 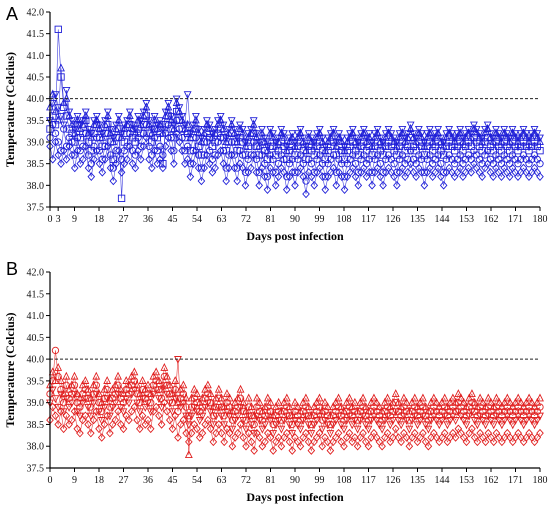 I want to click on series-line-triangle-down, so click(x=295, y=397).